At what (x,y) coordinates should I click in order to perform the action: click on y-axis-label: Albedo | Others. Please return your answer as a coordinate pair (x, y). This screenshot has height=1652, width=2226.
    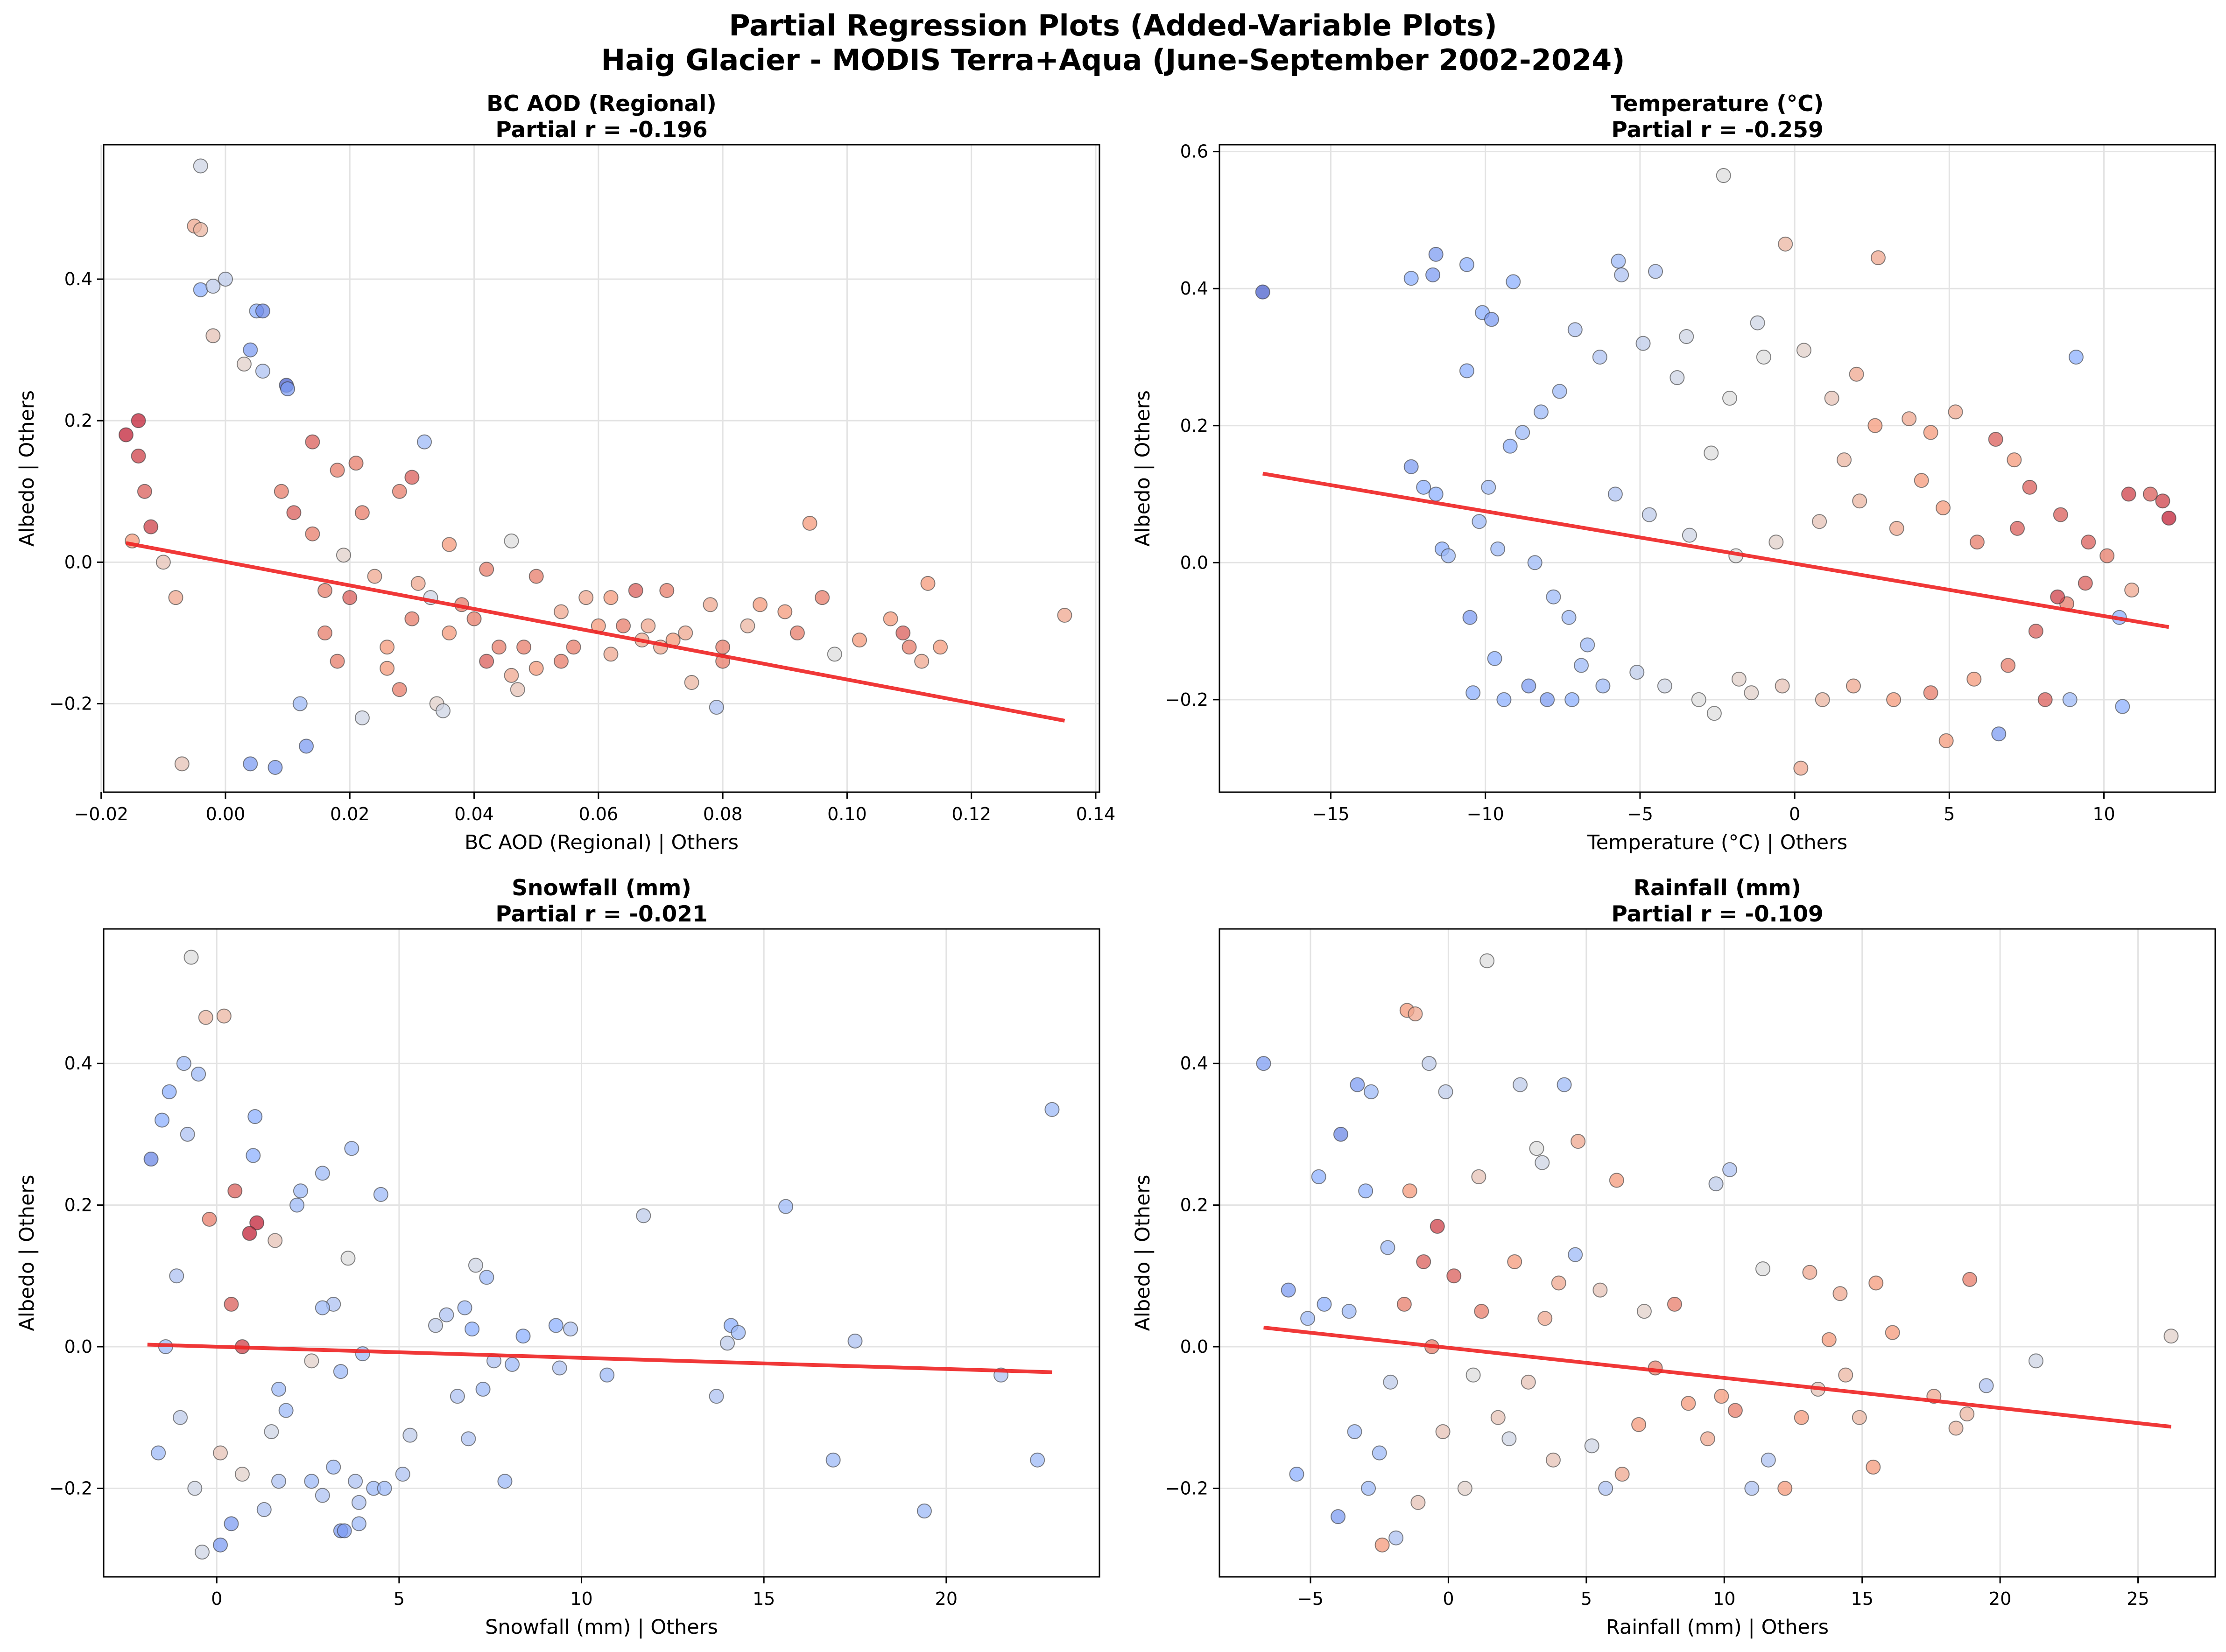
    Looking at the image, I should click on (1143, 468).